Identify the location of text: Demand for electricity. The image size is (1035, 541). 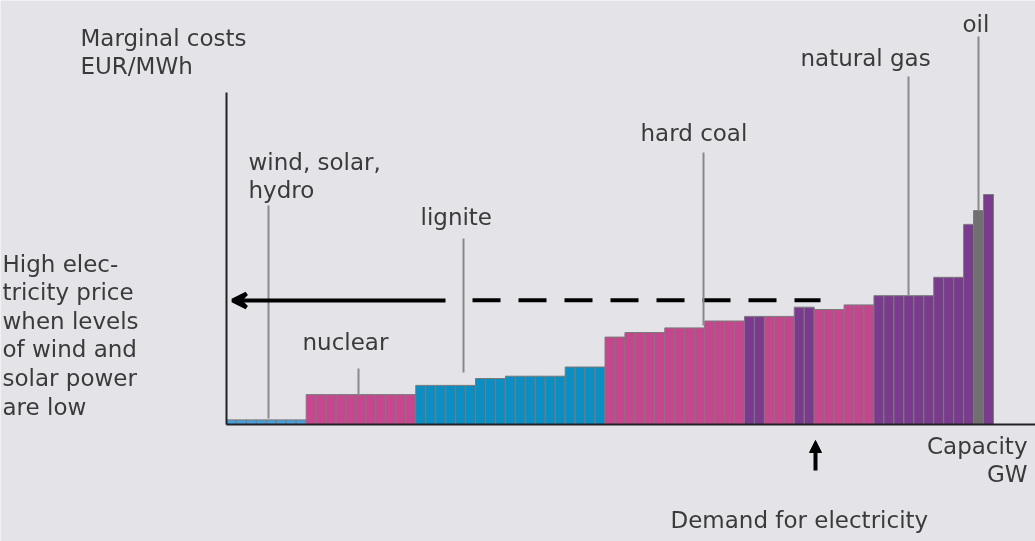
(799, 519).